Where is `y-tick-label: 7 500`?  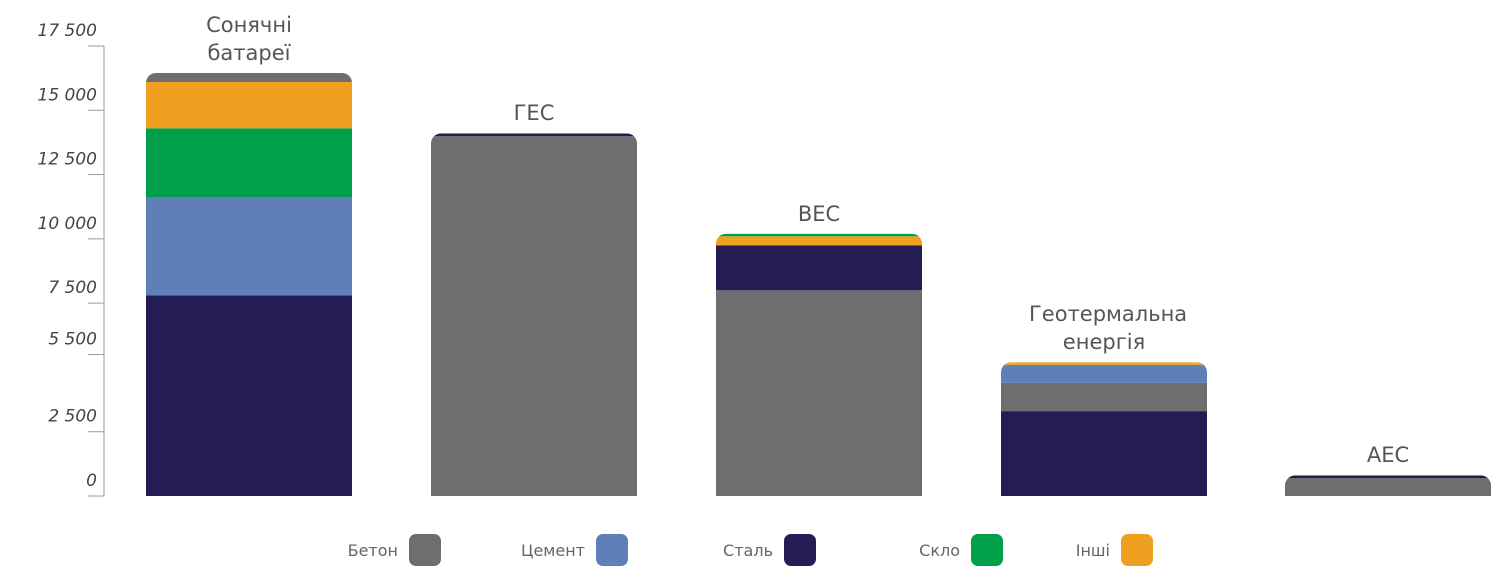
y-tick-label: 7 500 is located at coordinates (72, 288).